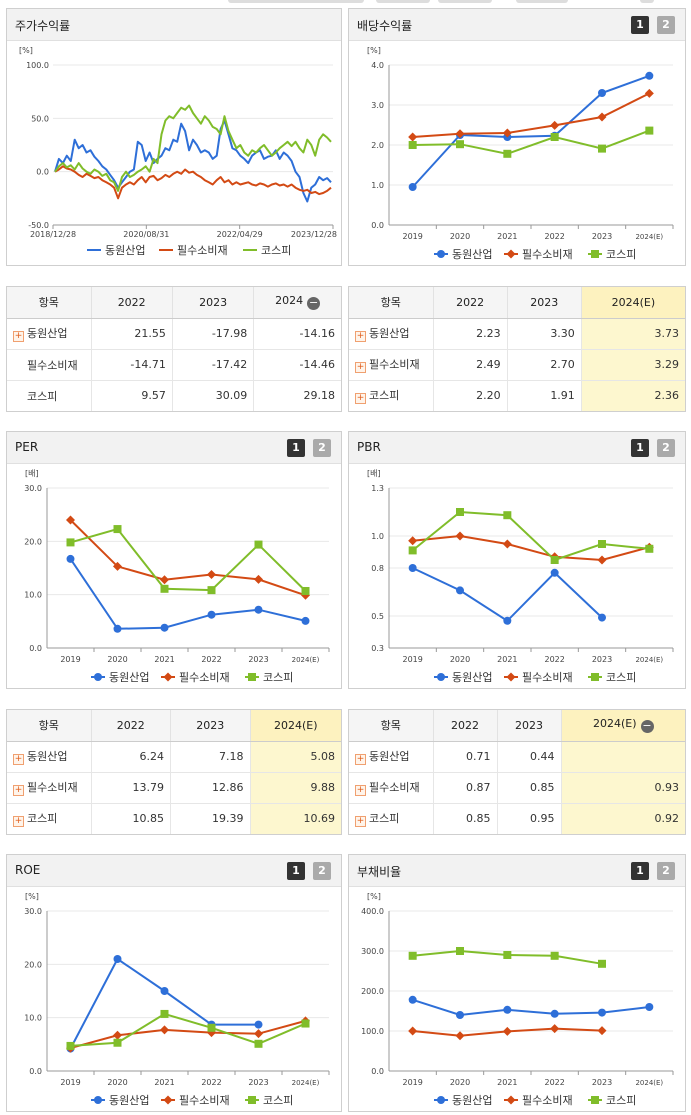 This screenshot has height=1115, width=691. I want to click on y-tick-label: 20.0, so click(33, 541).